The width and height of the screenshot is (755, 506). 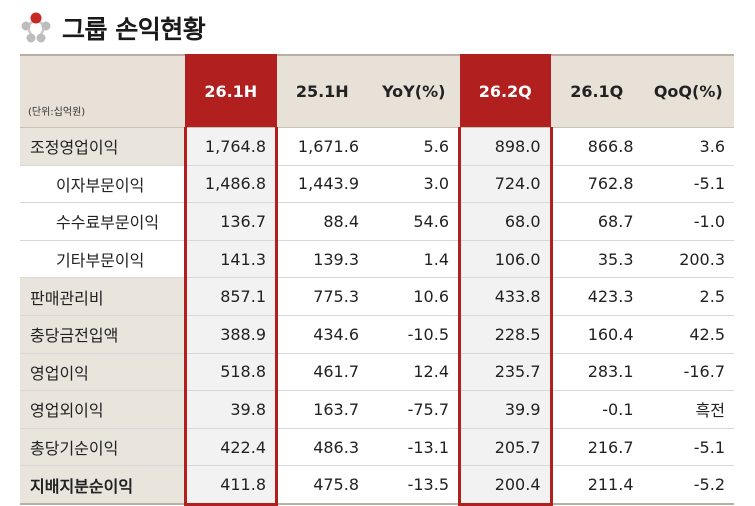 What do you see at coordinates (322, 447) in the screenshot?
I see `table-cell: 486.3` at bounding box center [322, 447].